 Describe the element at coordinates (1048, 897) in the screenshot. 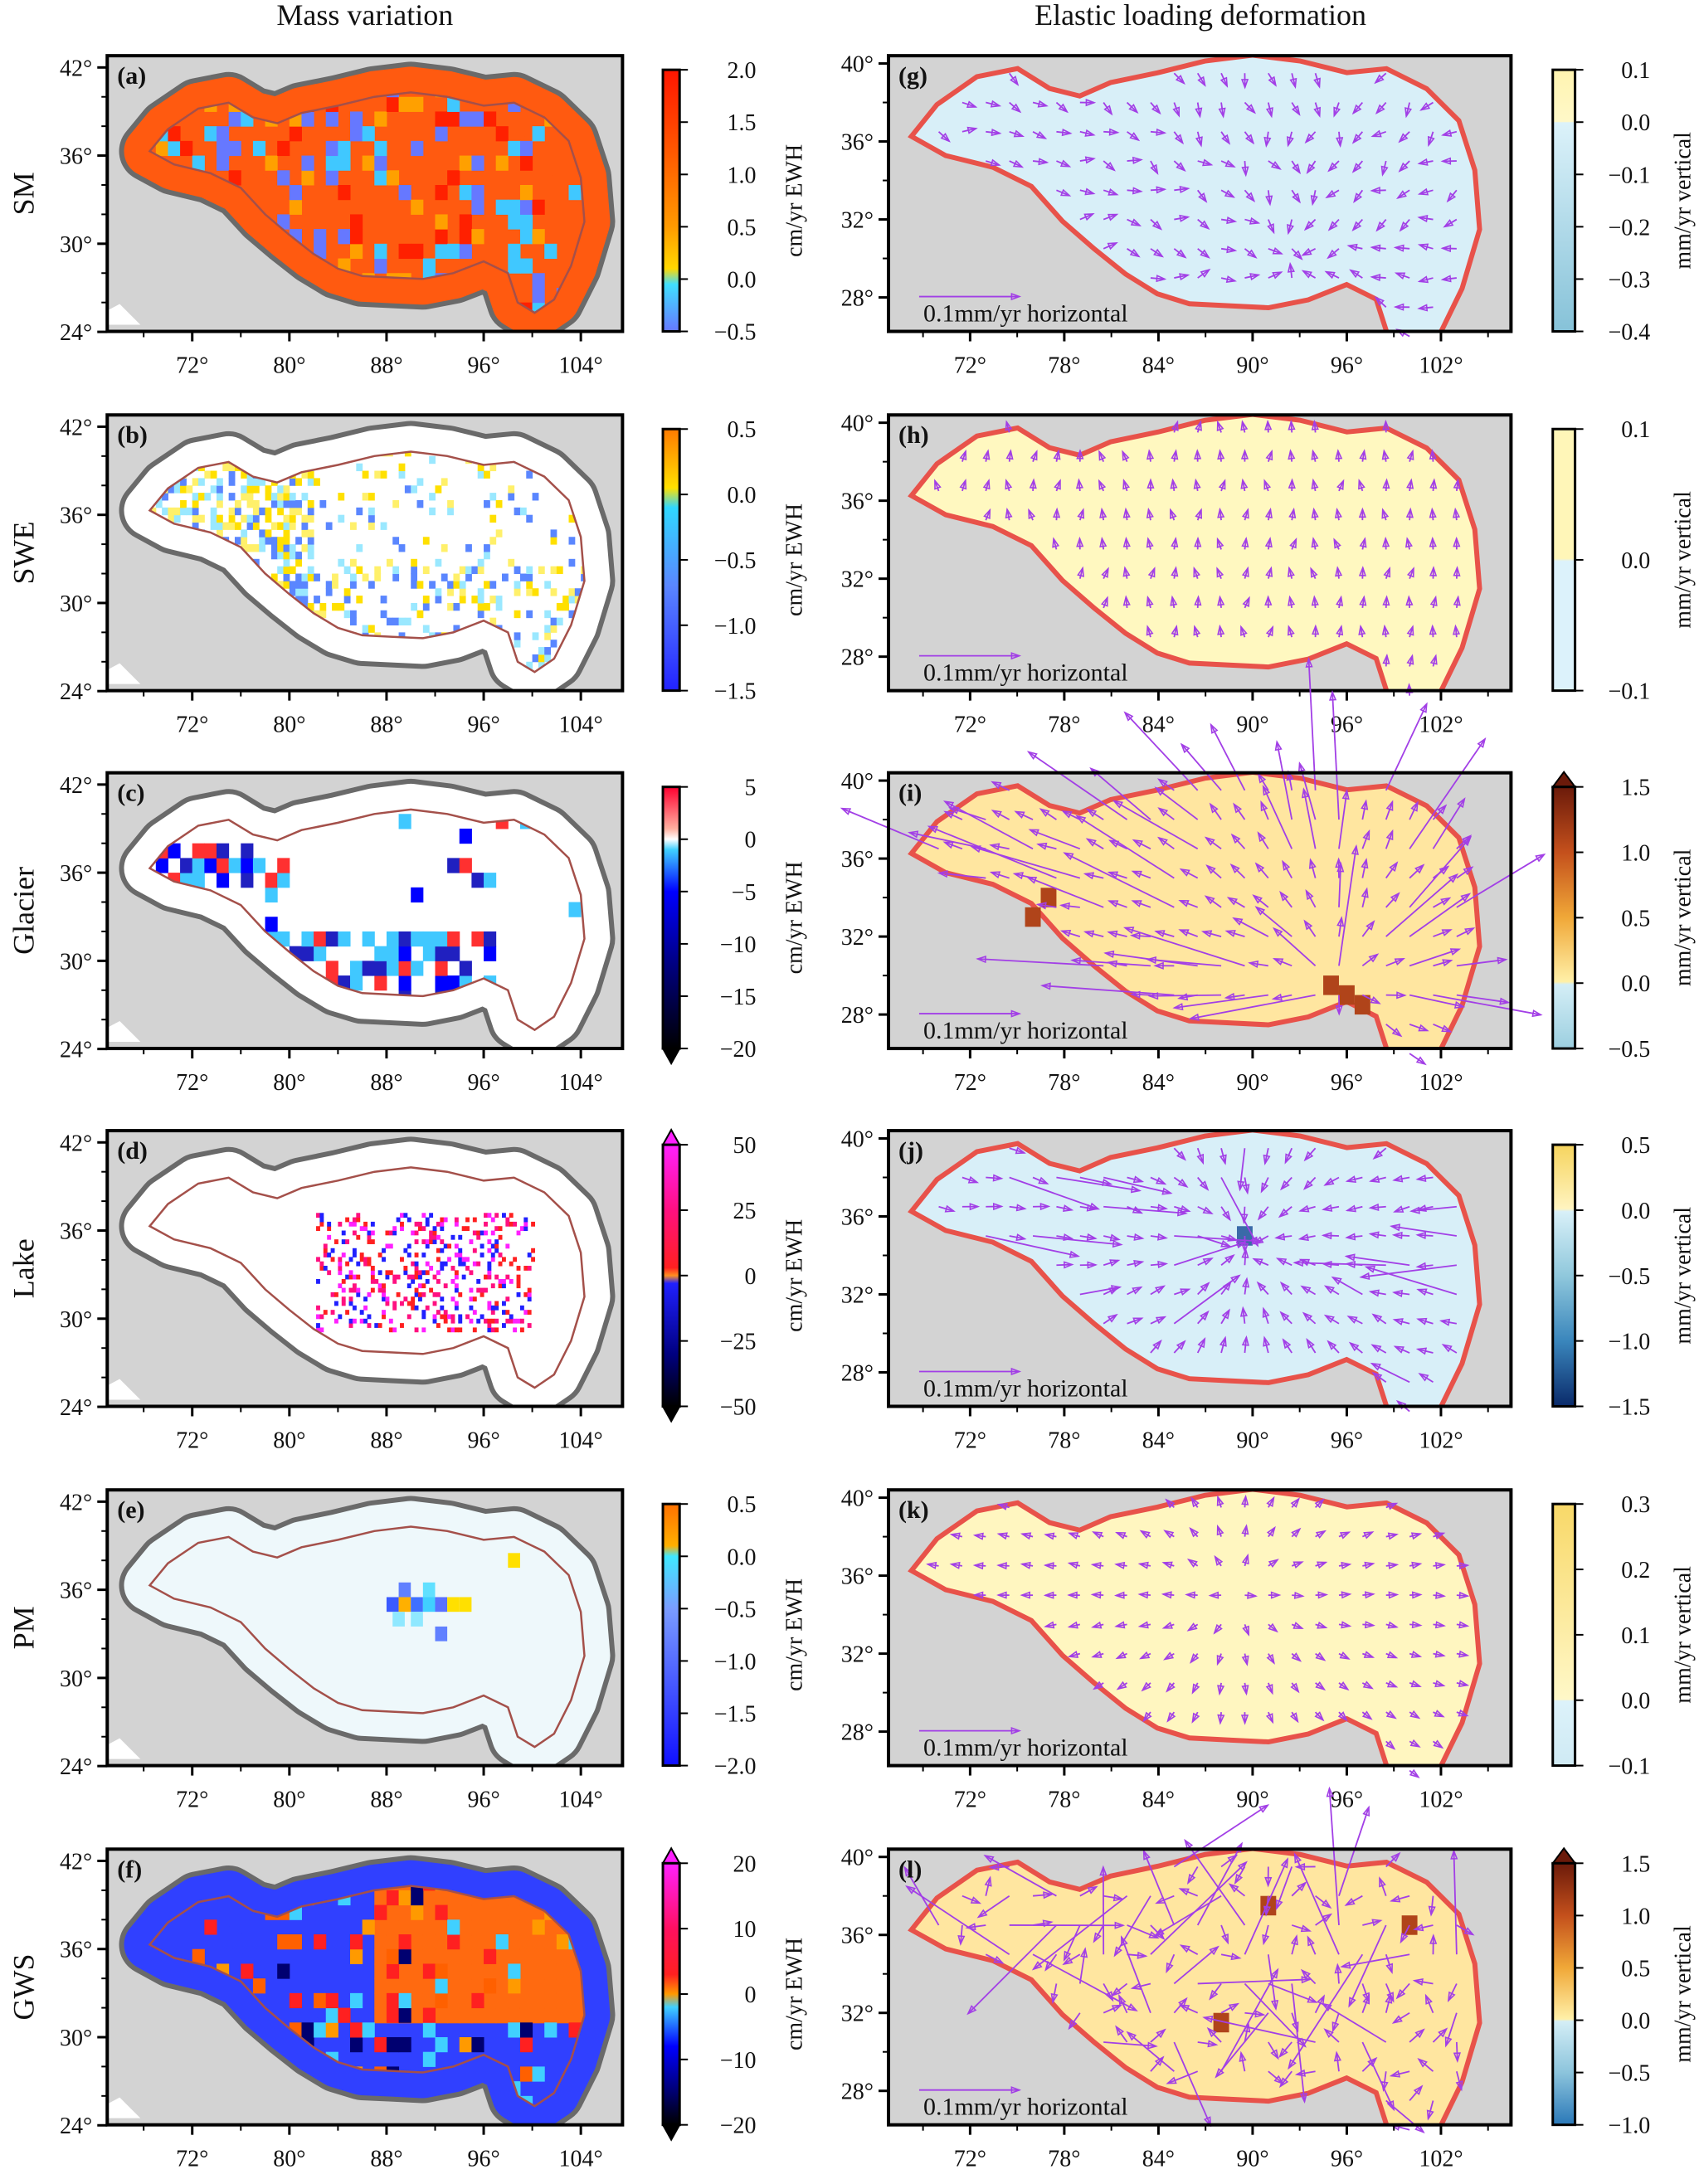

I see `hotspot-cell` at that location.